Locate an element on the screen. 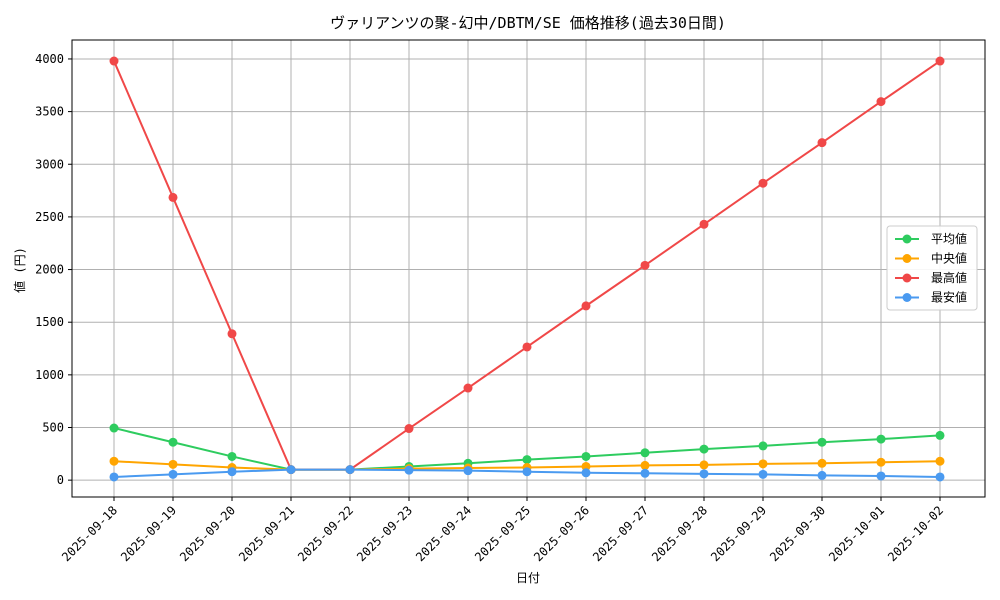 The width and height of the screenshot is (1000, 600). x-tick-label: 2025-09-21 is located at coordinates (266, 533).